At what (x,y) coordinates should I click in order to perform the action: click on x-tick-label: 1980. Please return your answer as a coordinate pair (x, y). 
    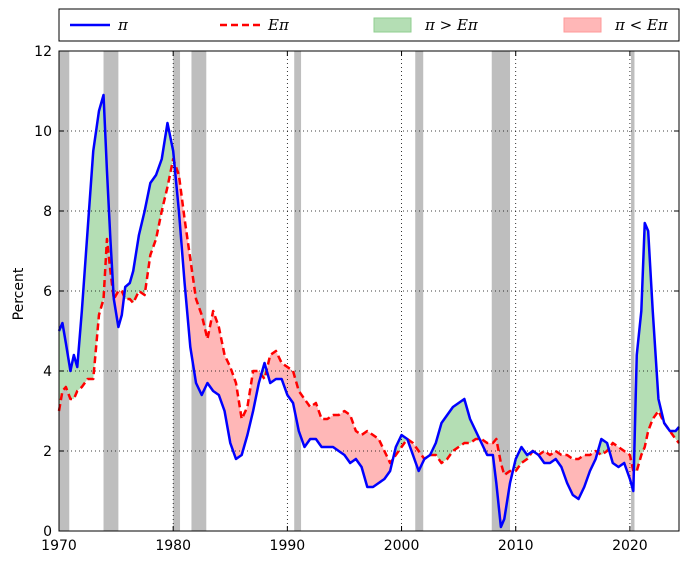
    Looking at the image, I should click on (173, 546).